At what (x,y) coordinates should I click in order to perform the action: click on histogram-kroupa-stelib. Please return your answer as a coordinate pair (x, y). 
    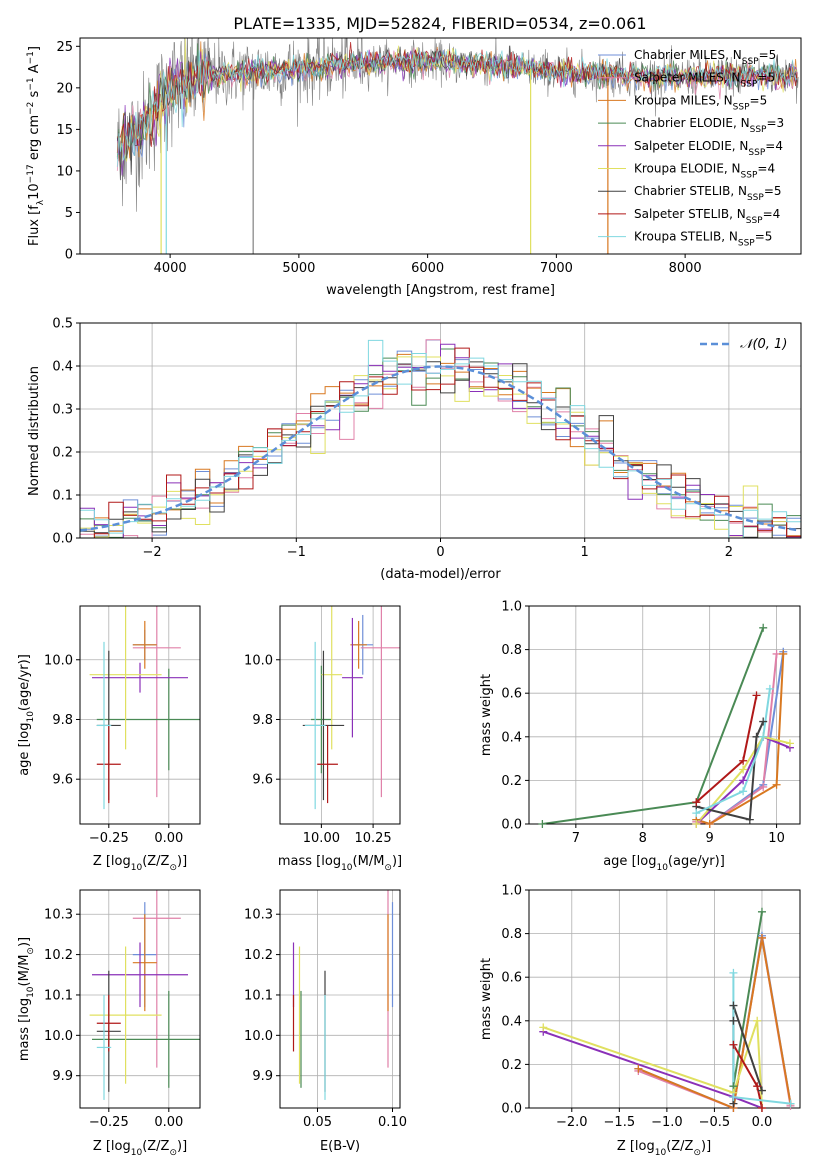
    Looking at the image, I should click on (440, 438).